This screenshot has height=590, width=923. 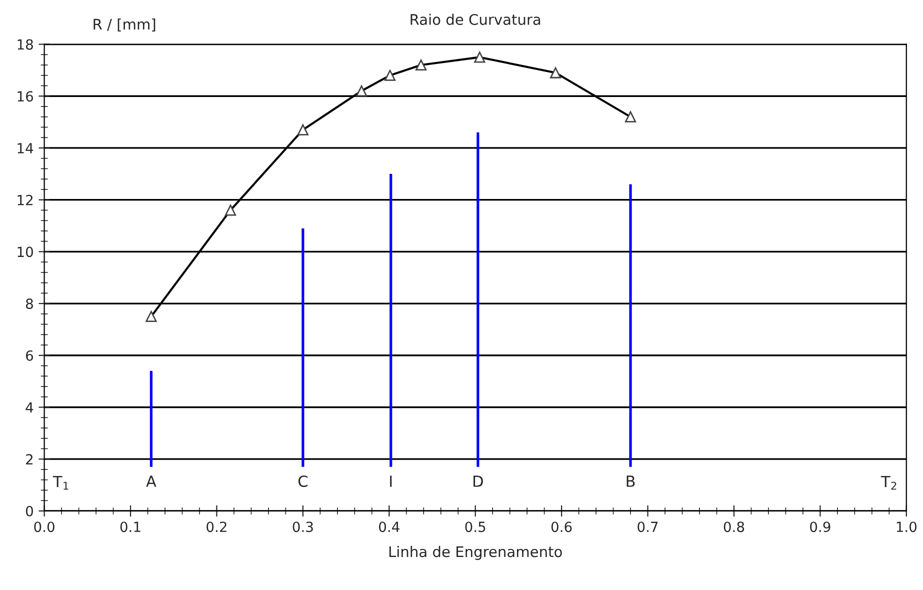 What do you see at coordinates (391, 481) in the screenshot?
I see `annotation: I` at bounding box center [391, 481].